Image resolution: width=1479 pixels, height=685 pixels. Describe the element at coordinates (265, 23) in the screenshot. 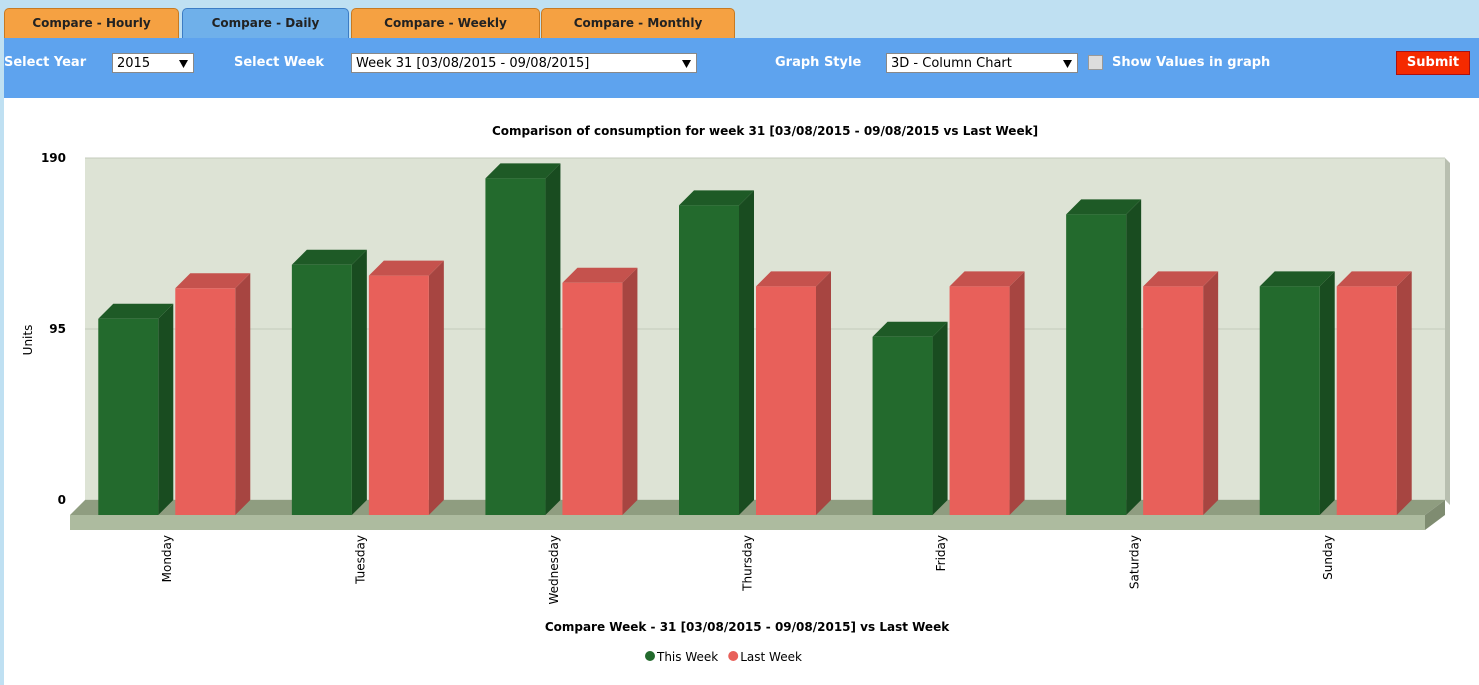

I see `tab: Compare - Daily` at that location.